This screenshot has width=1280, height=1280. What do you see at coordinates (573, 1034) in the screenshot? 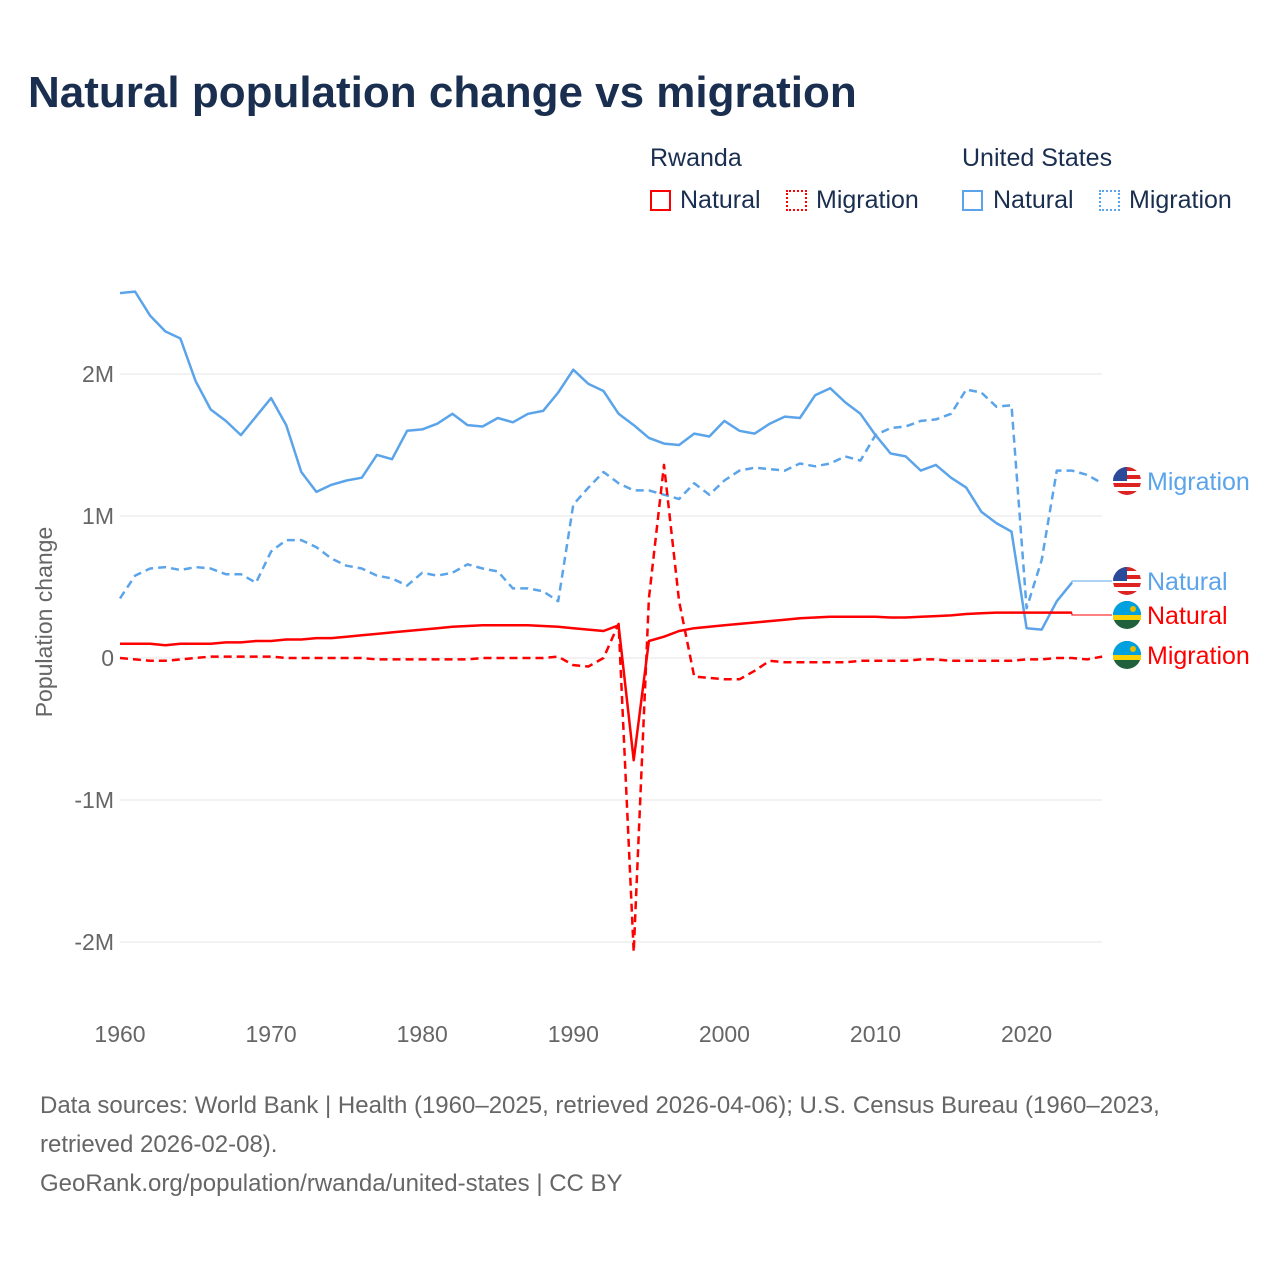
I see `x-tick-label: 1990` at bounding box center [573, 1034].